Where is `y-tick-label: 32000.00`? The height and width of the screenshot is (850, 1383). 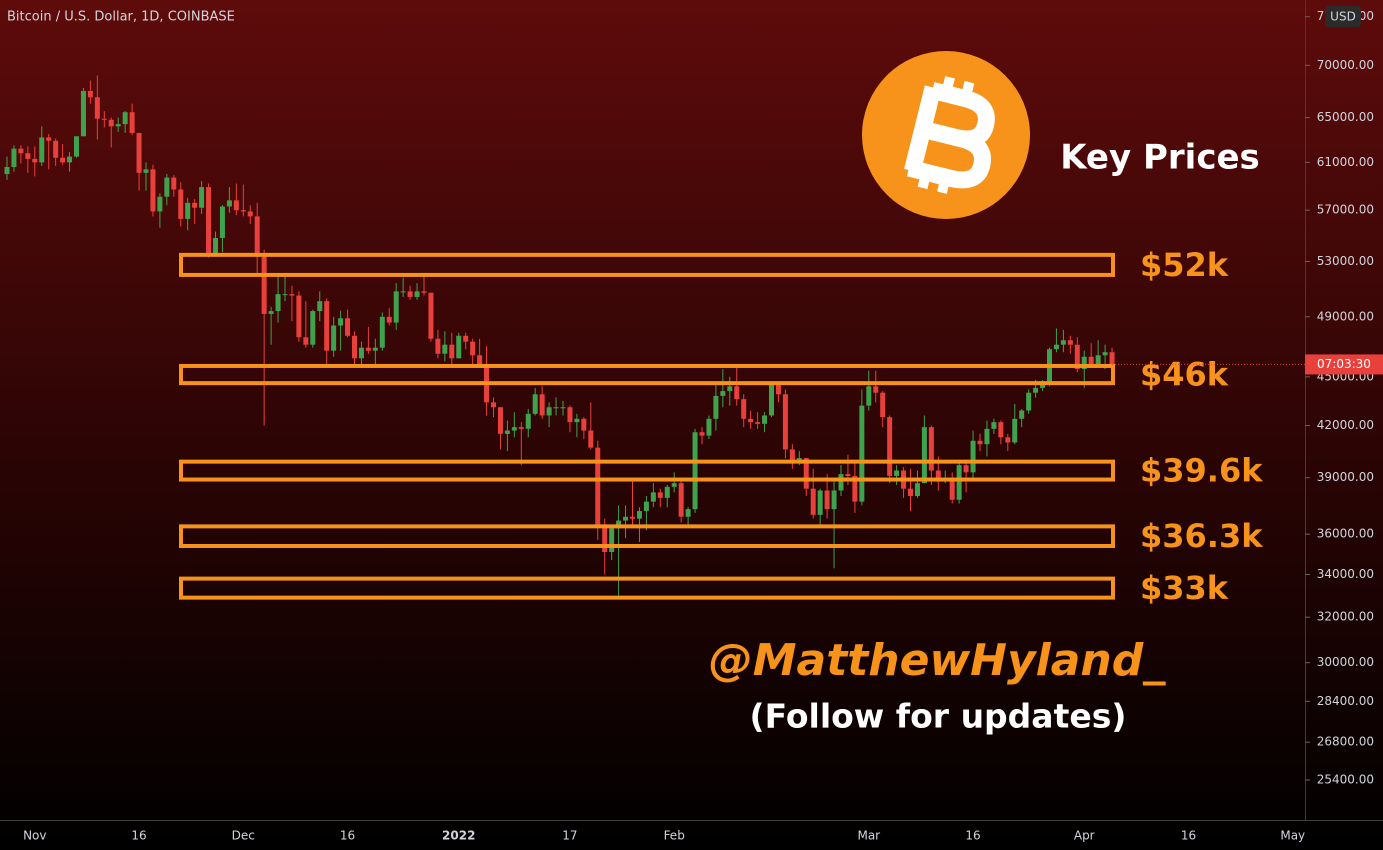
y-tick-label: 32000.00 is located at coordinates (1345, 617).